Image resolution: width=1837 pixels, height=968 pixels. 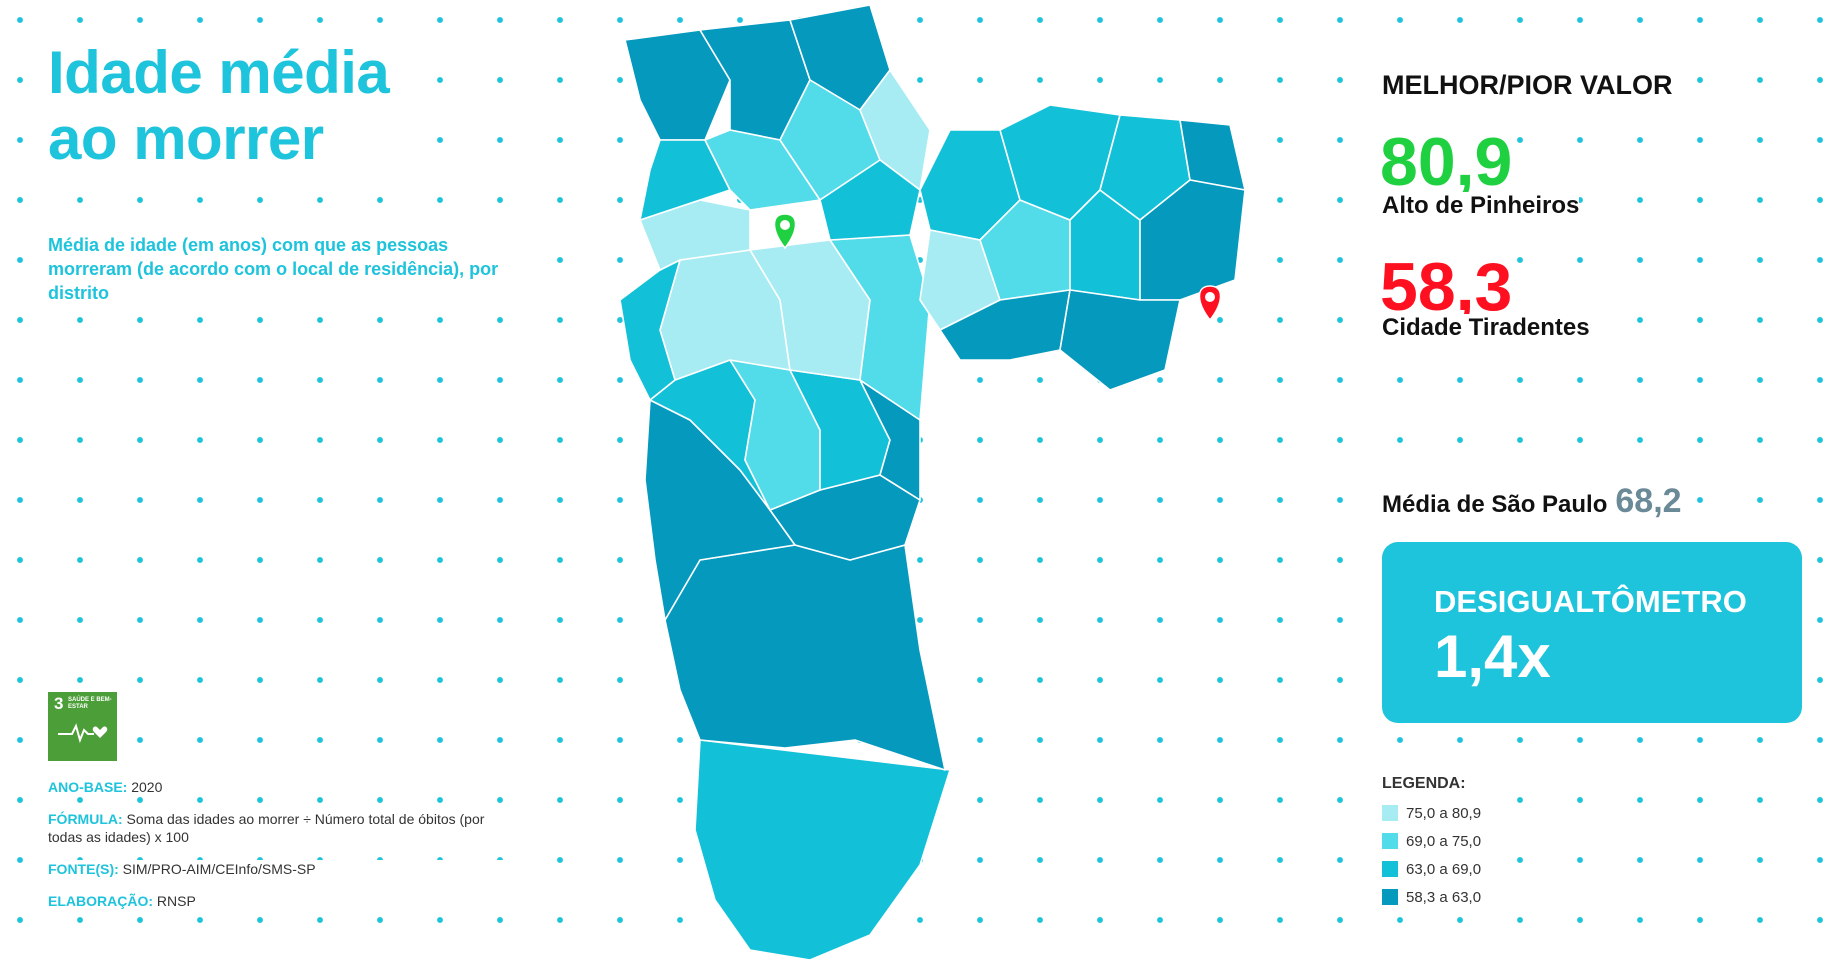 I want to click on best-place: Alto de Pinheiros, so click(x=1481, y=206).